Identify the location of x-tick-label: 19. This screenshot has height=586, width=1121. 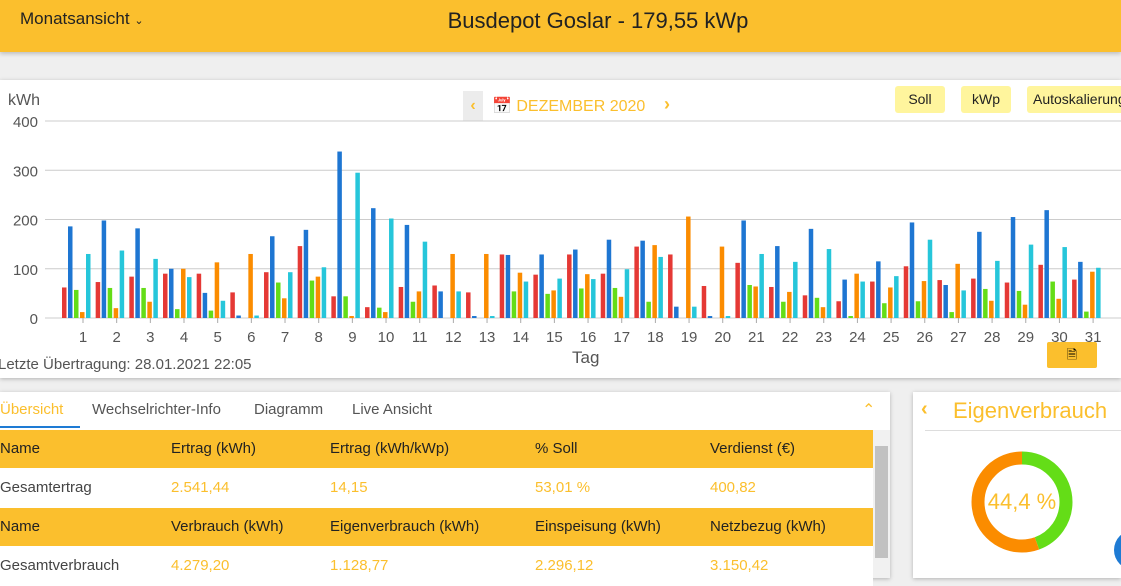
(689, 337).